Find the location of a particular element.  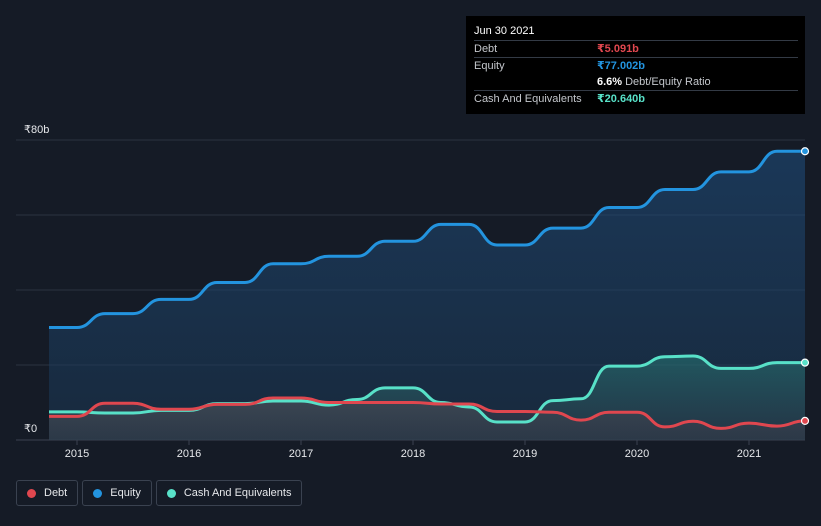

tooltip-ratio-label: Debt/Equity Ratio is located at coordinates (668, 82).